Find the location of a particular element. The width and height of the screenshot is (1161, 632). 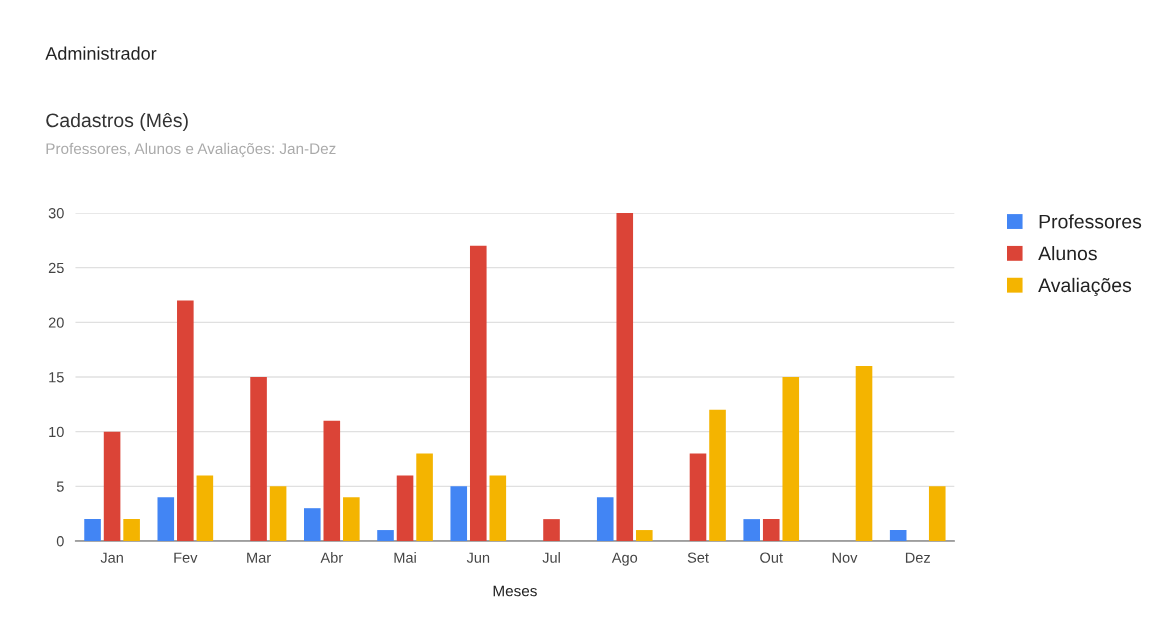

x-tick-label: Jul is located at coordinates (551, 557).